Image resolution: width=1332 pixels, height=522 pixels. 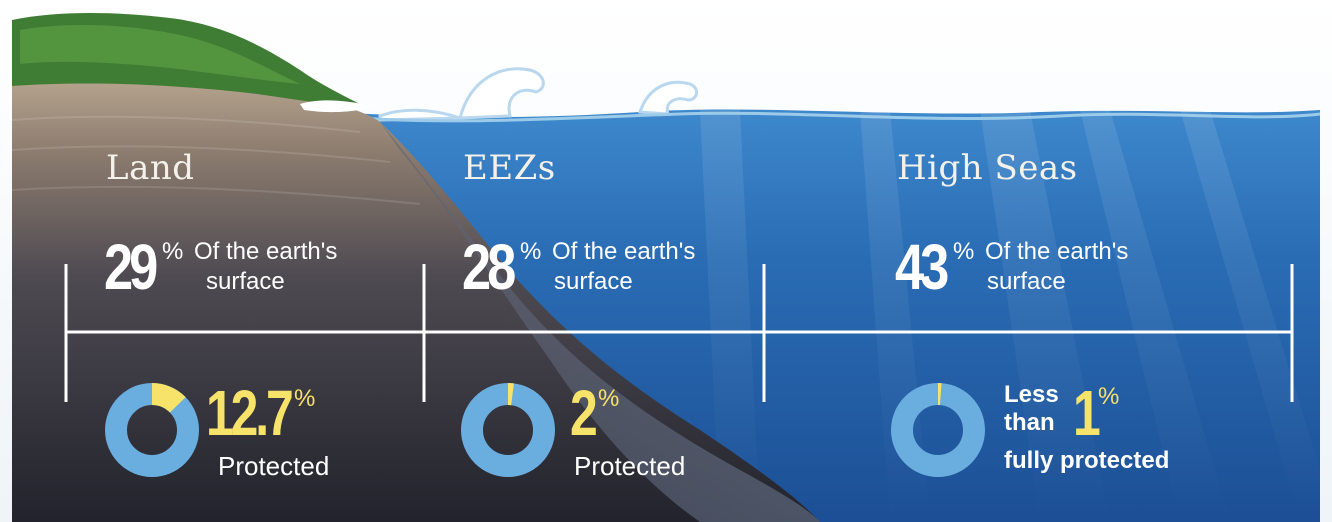 What do you see at coordinates (922, 267) in the screenshot?
I see `high-seas-share-value: 43` at bounding box center [922, 267].